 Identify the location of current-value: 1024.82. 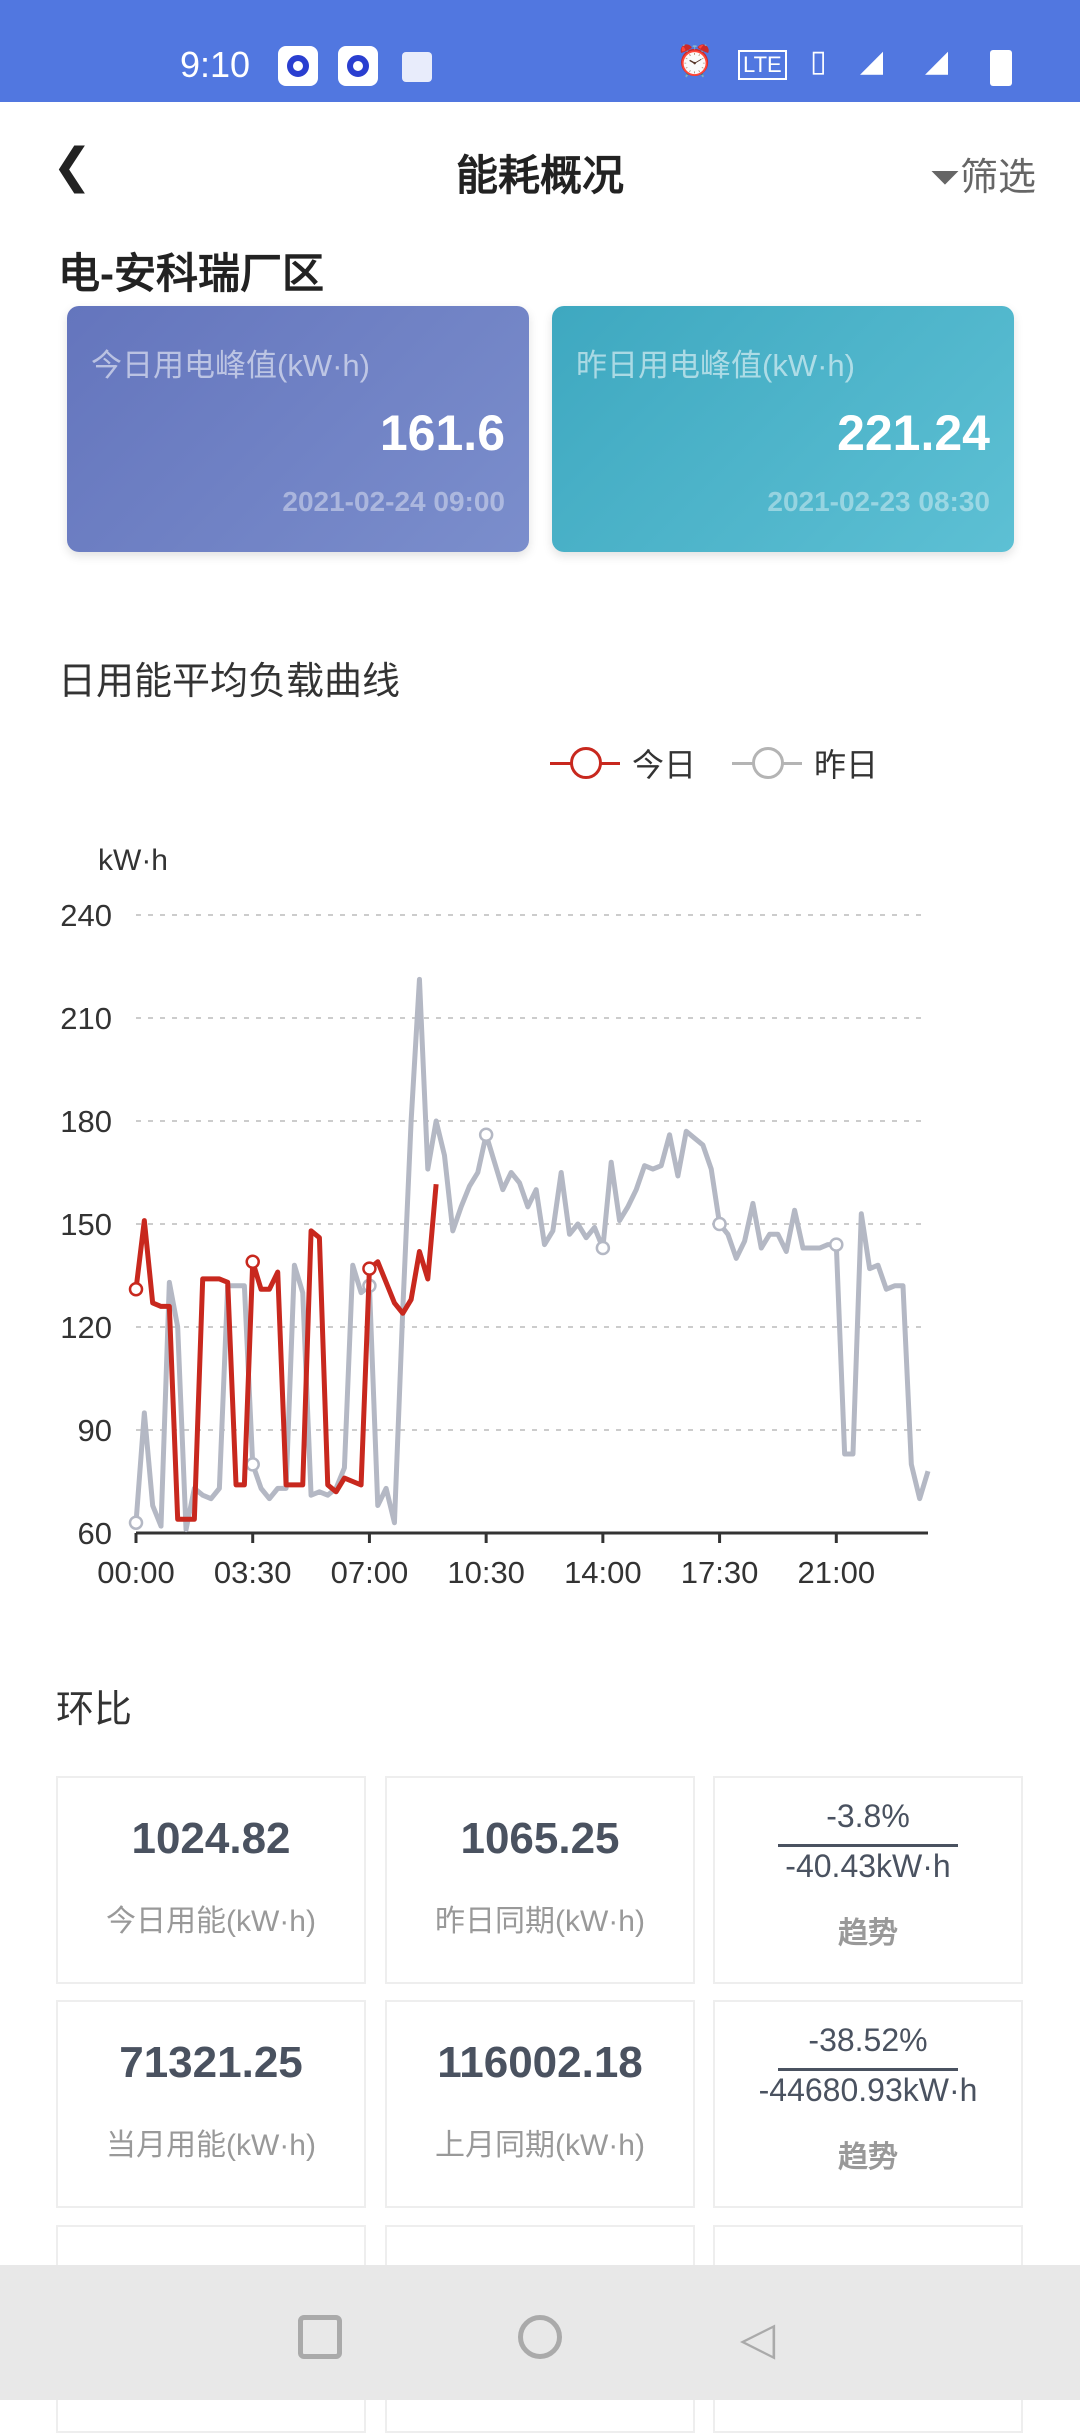
(211, 1838).